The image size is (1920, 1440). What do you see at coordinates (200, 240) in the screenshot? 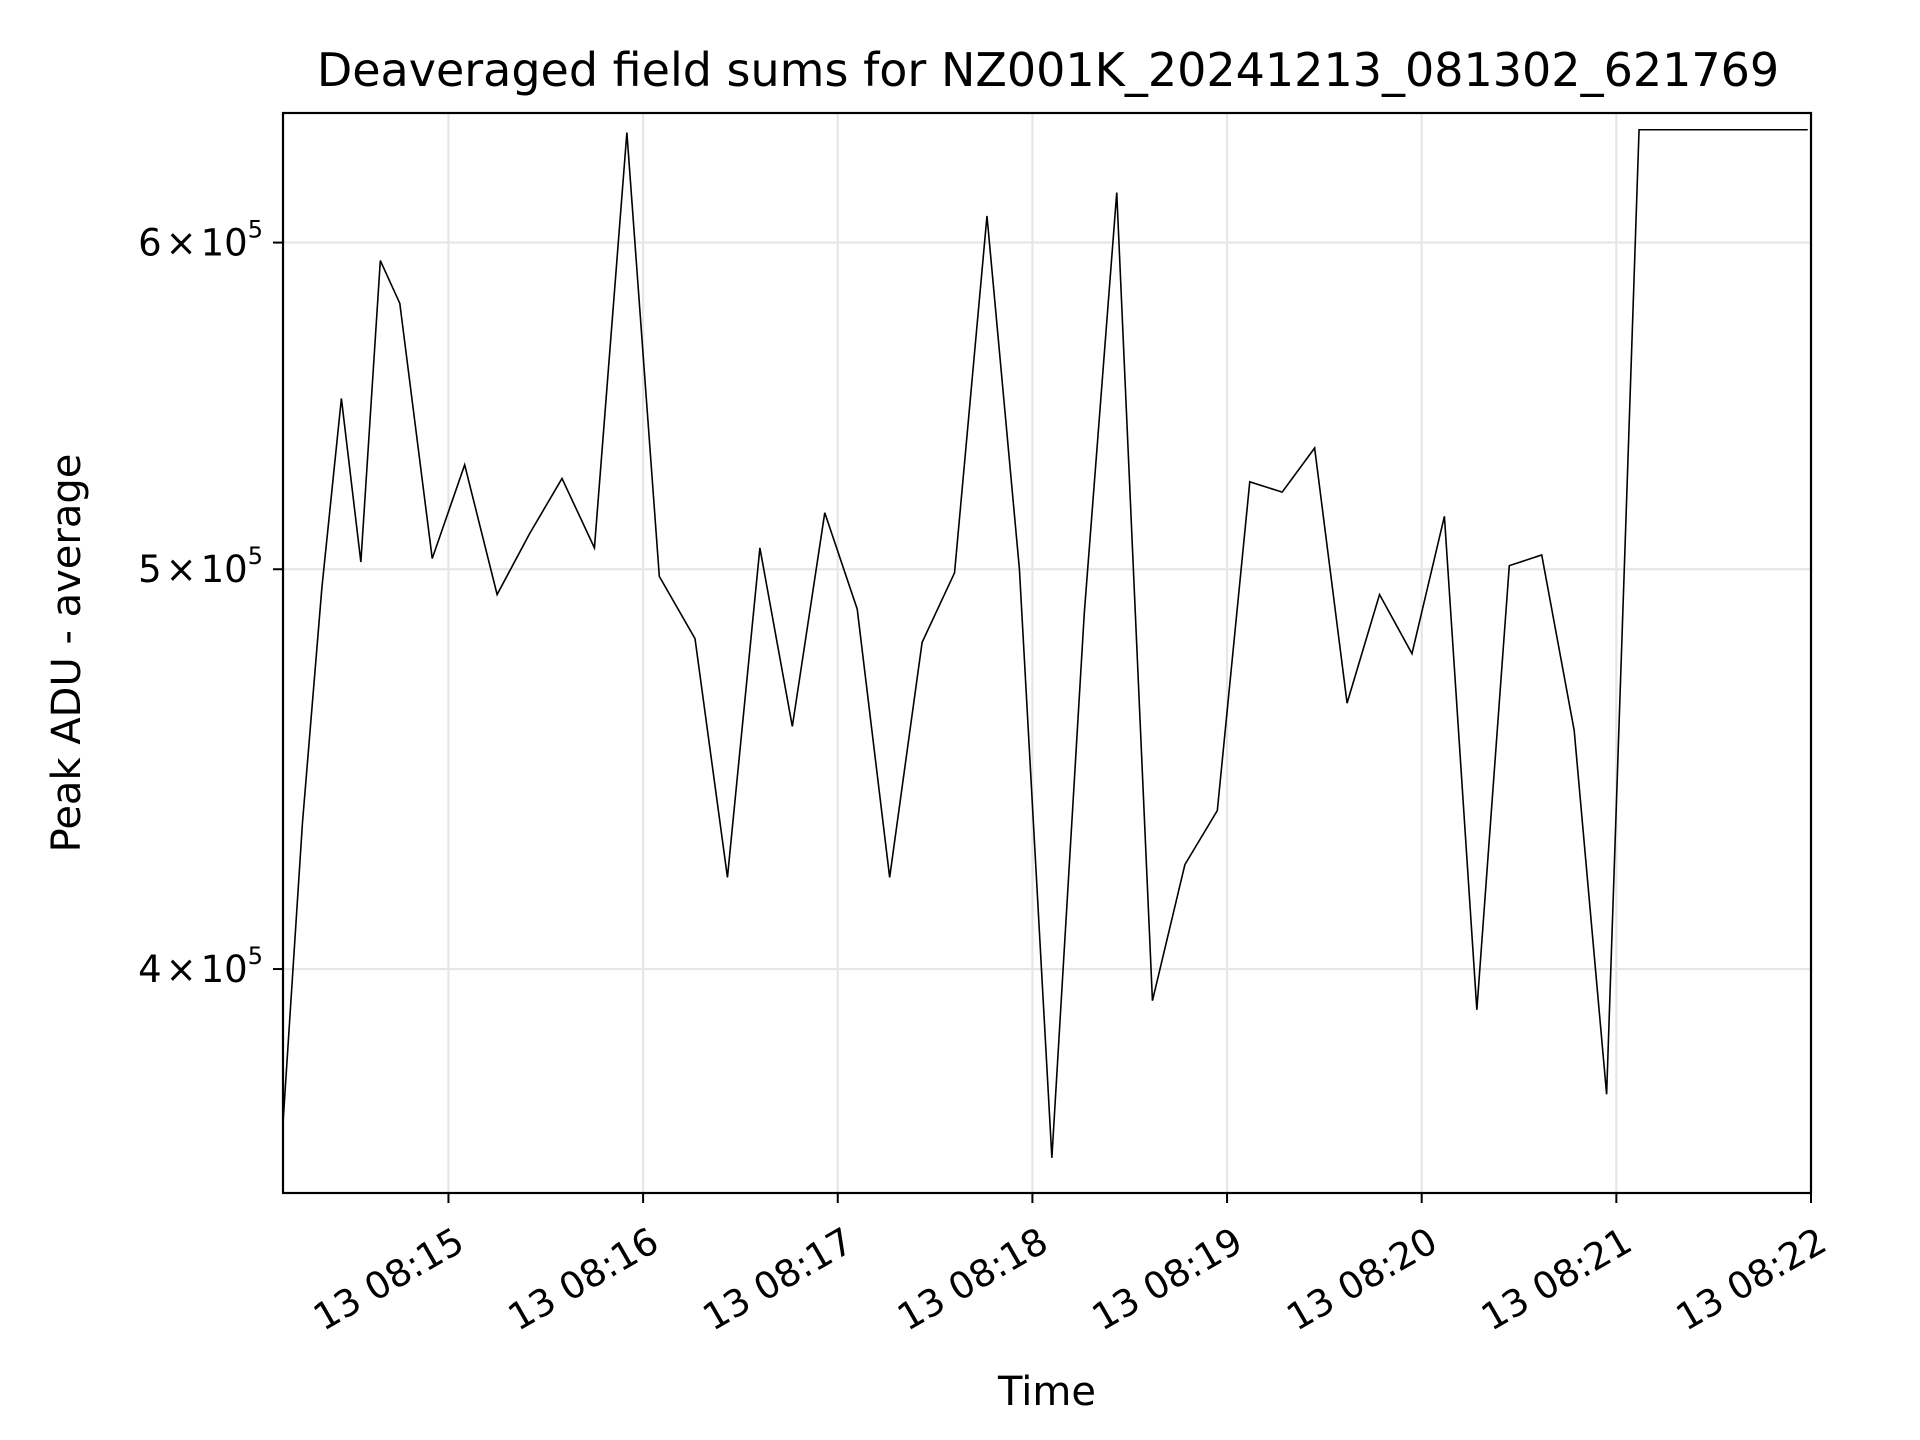
I see `y-tick-label: 6 × 10⁵` at bounding box center [200, 240].